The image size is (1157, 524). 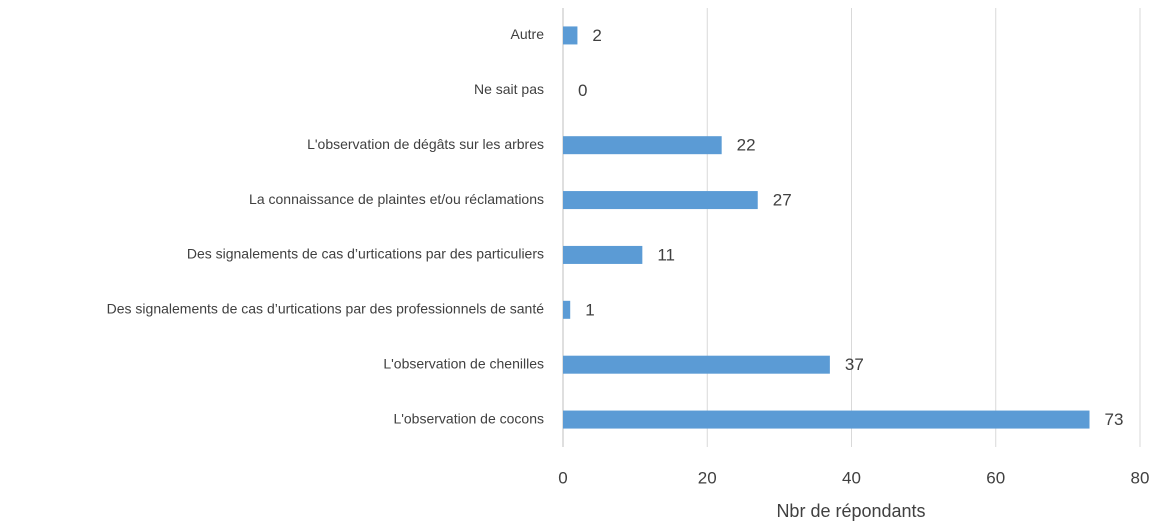 I want to click on data-label: 2, so click(x=596, y=35).